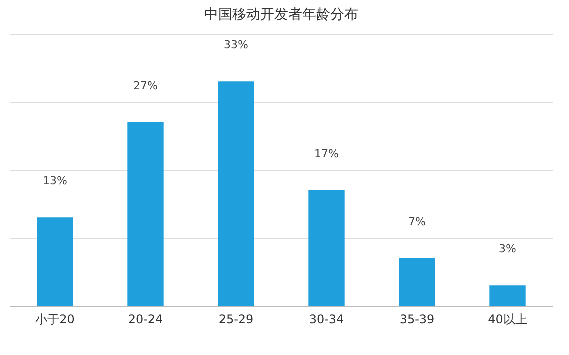 This screenshot has width=569, height=355. I want to click on data-label: 27%, so click(146, 85).